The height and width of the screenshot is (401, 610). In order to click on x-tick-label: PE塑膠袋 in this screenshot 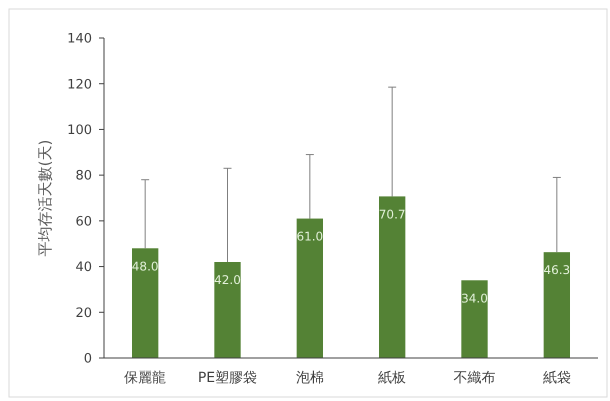, I will do `click(228, 378)`.